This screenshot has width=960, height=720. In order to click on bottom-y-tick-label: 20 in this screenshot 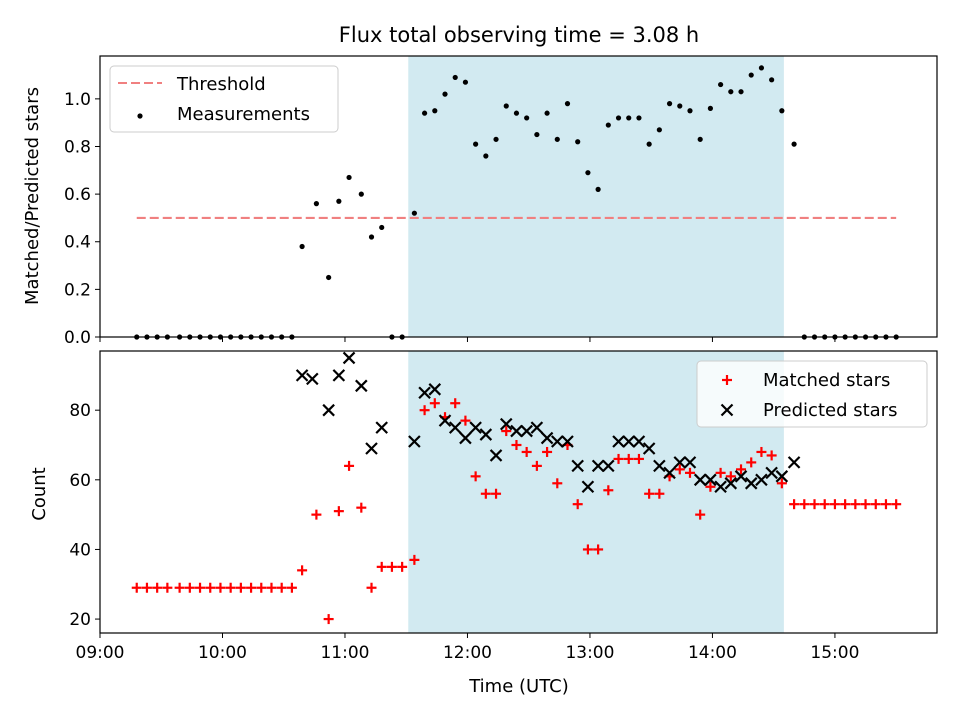, I will do `click(80, 620)`.